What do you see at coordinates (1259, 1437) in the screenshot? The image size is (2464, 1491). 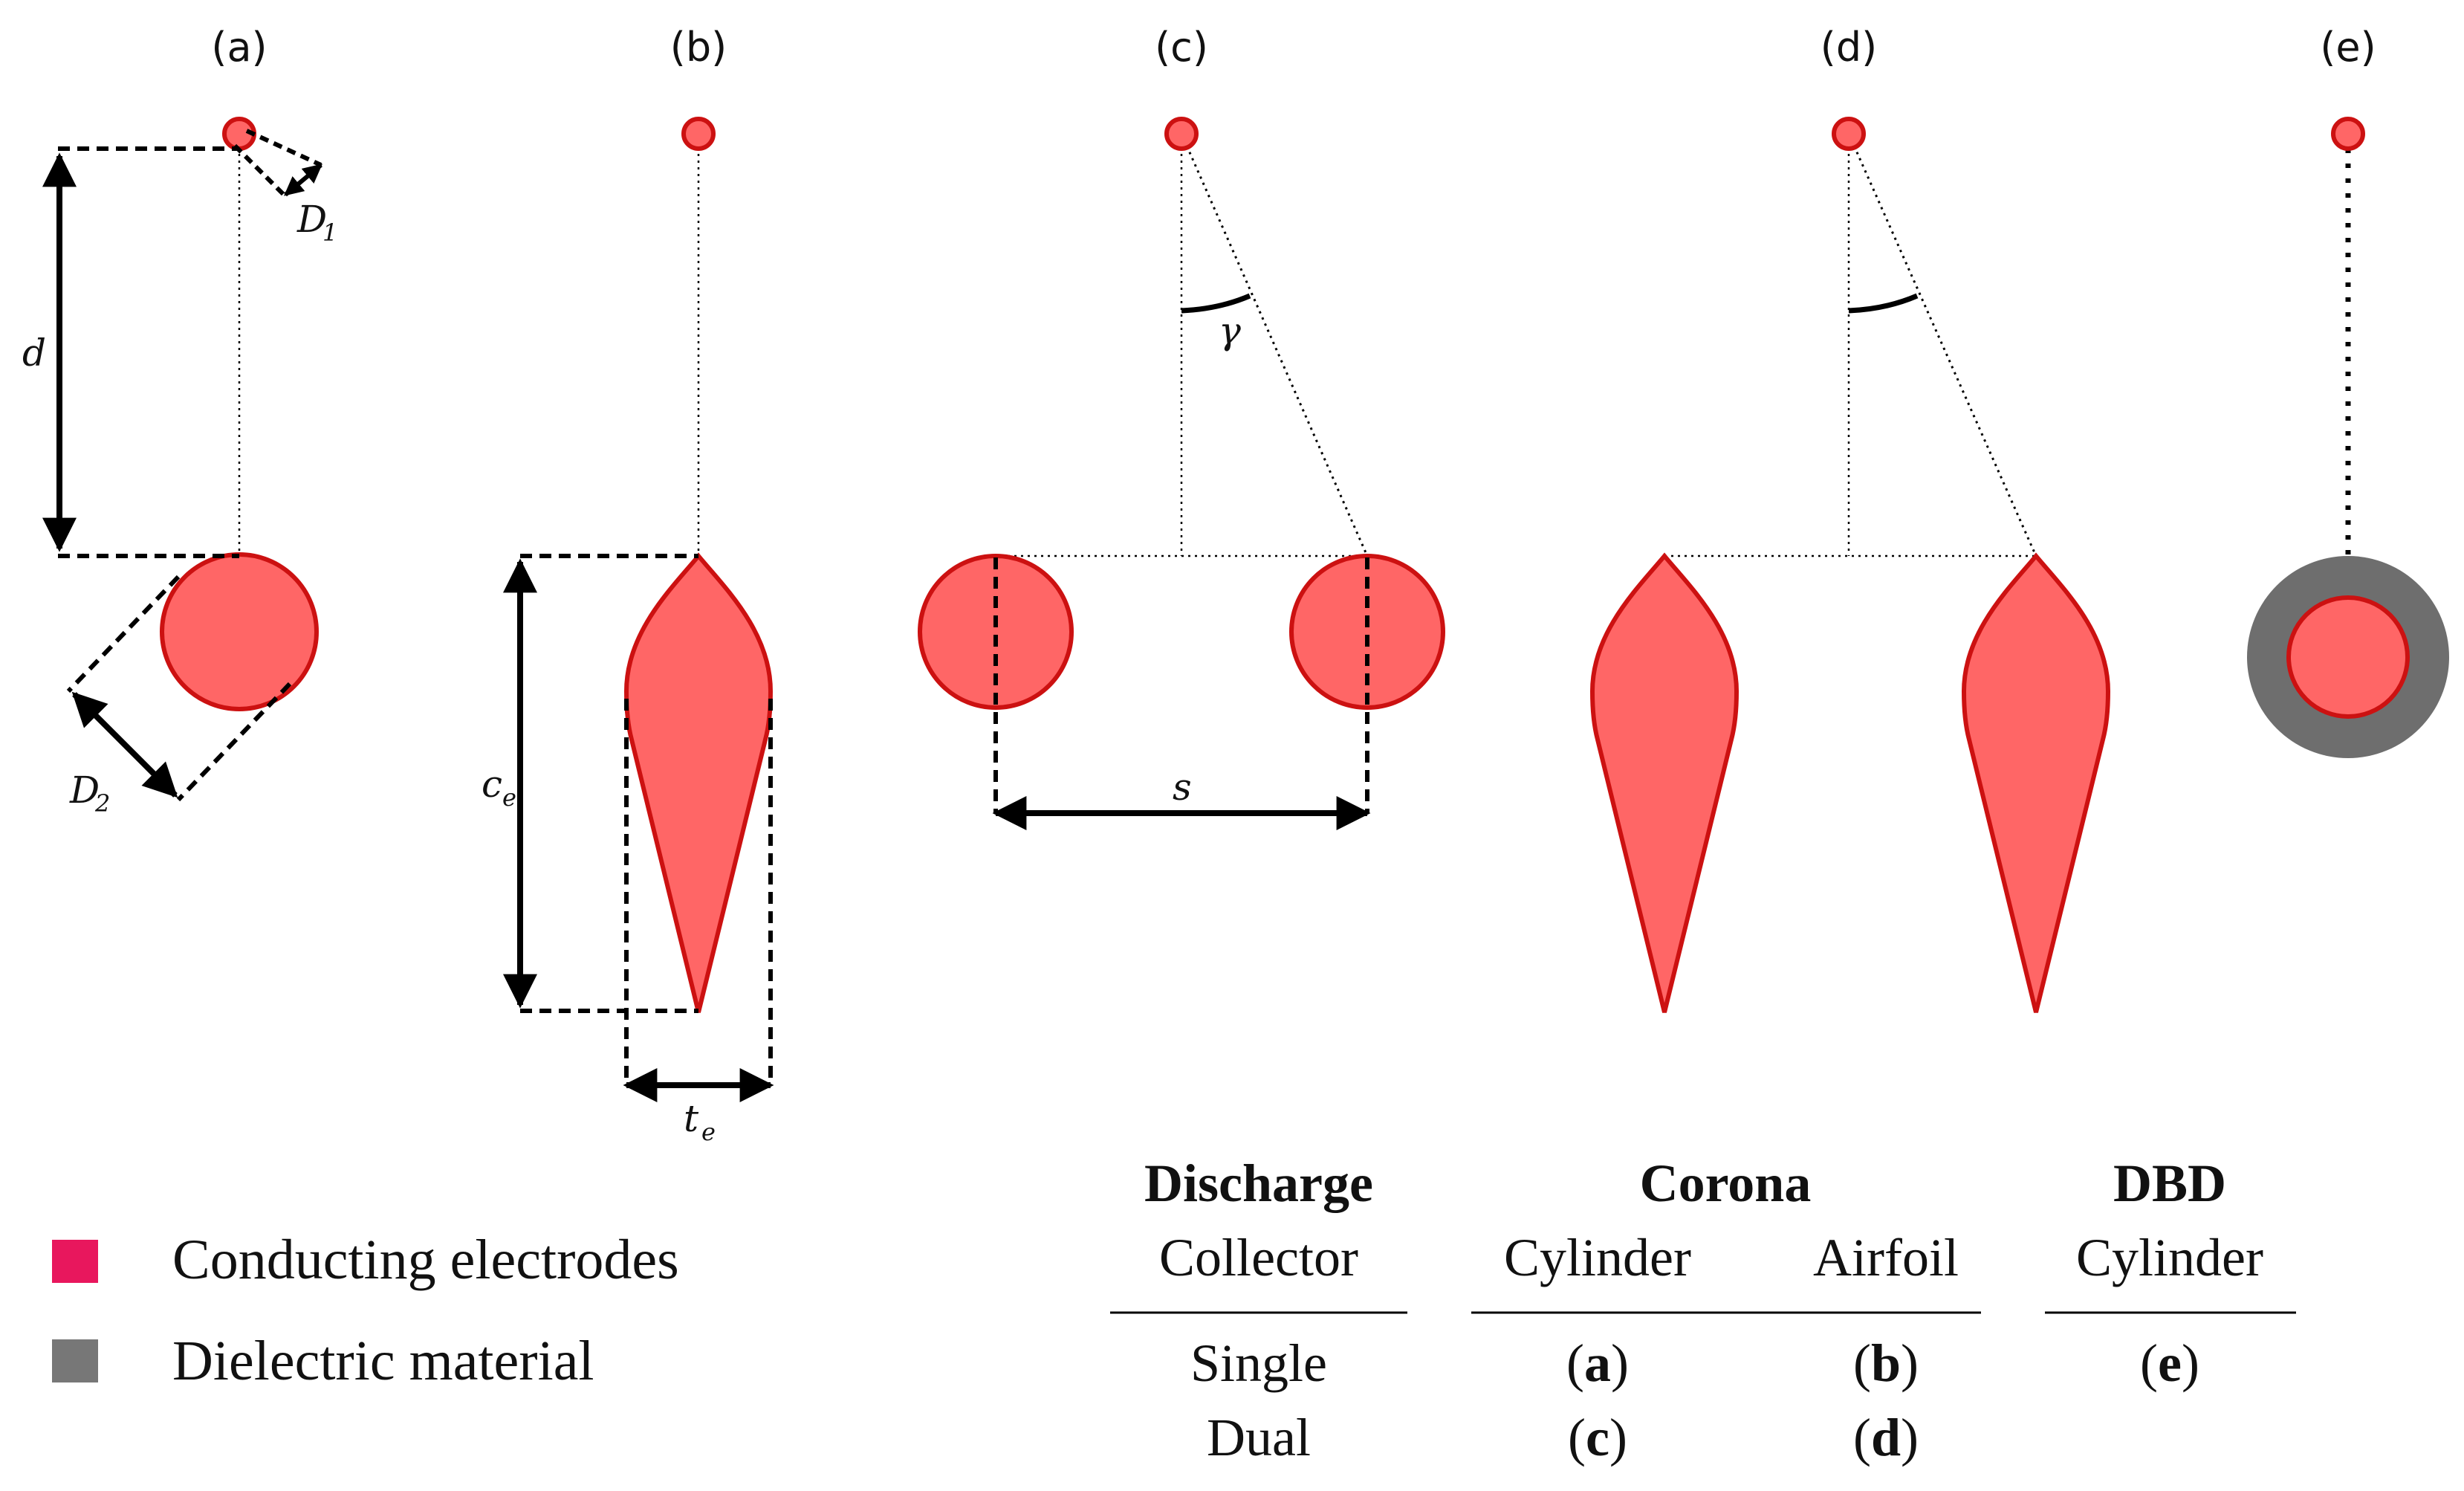 I see `table-row-label-dual: Dual` at bounding box center [1259, 1437].